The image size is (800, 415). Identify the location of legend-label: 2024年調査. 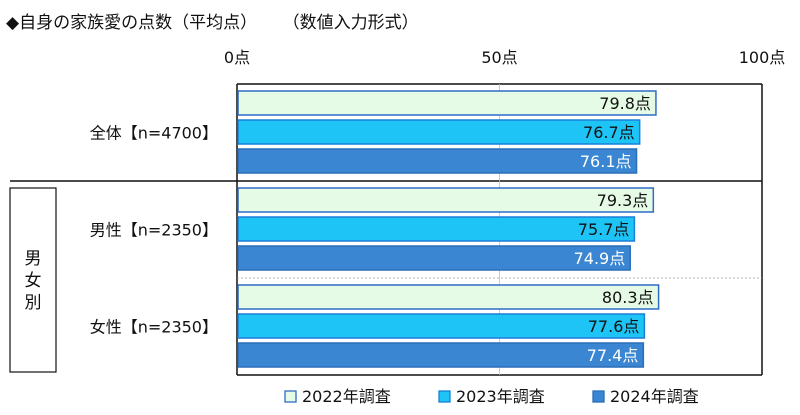
(654, 396).